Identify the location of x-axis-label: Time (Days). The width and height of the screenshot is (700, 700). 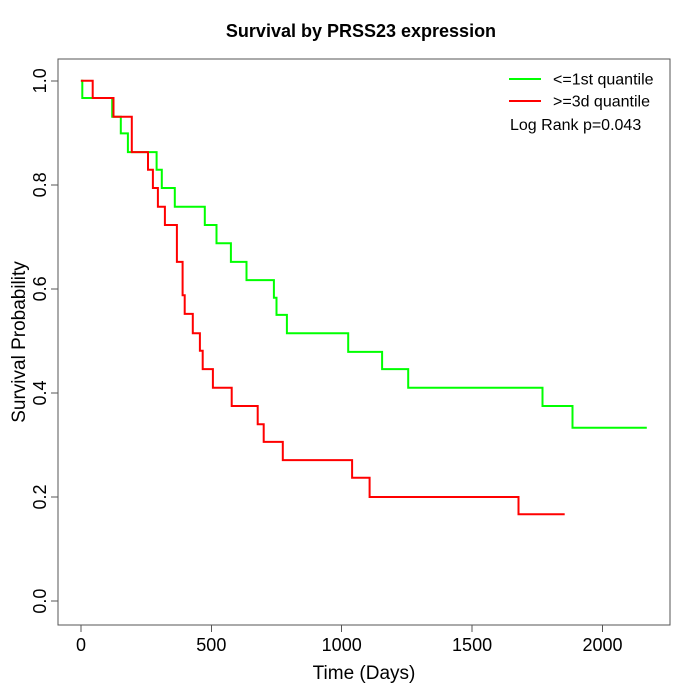
(364, 673).